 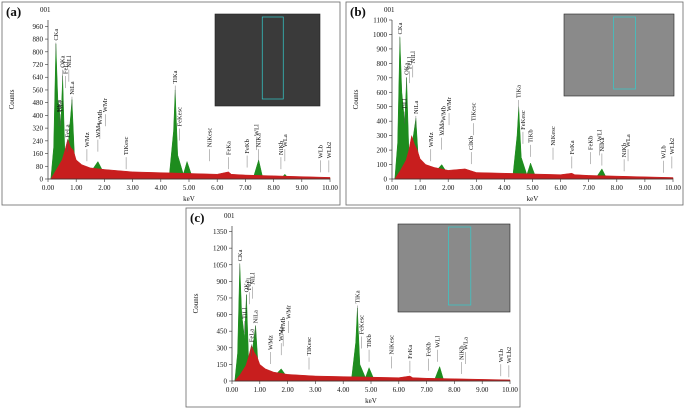 I want to click on y-tick-label: 500, so click(x=382, y=107).